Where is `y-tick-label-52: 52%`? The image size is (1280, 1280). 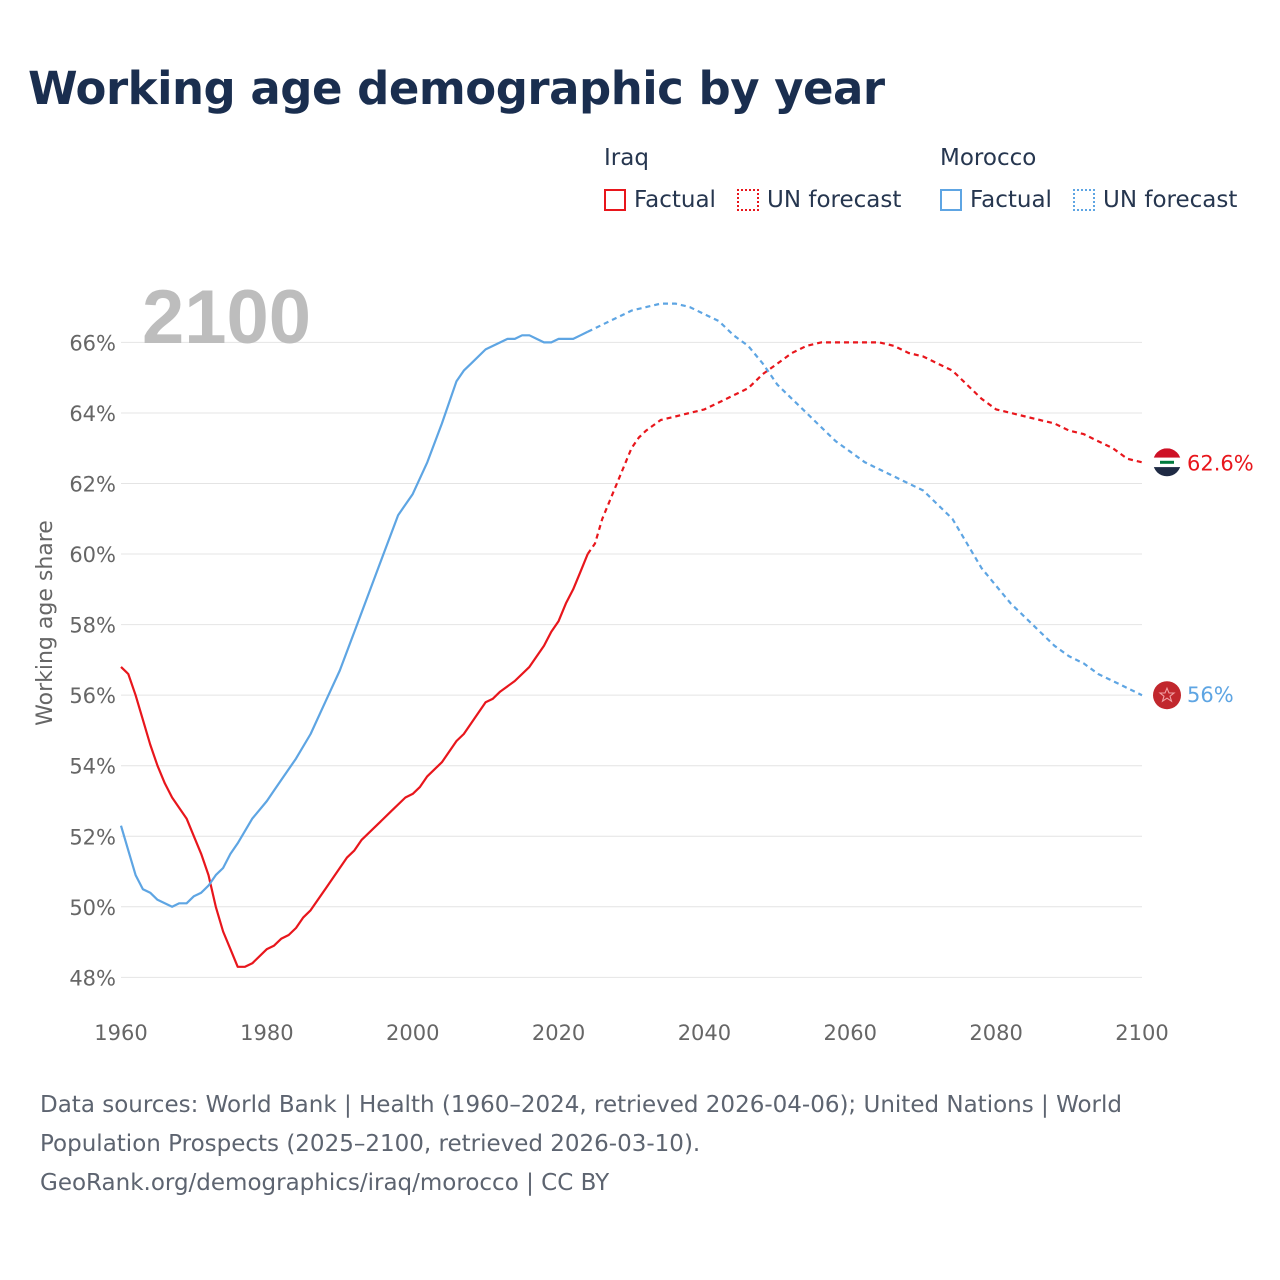 y-tick-label-52: 52% is located at coordinates (92, 837).